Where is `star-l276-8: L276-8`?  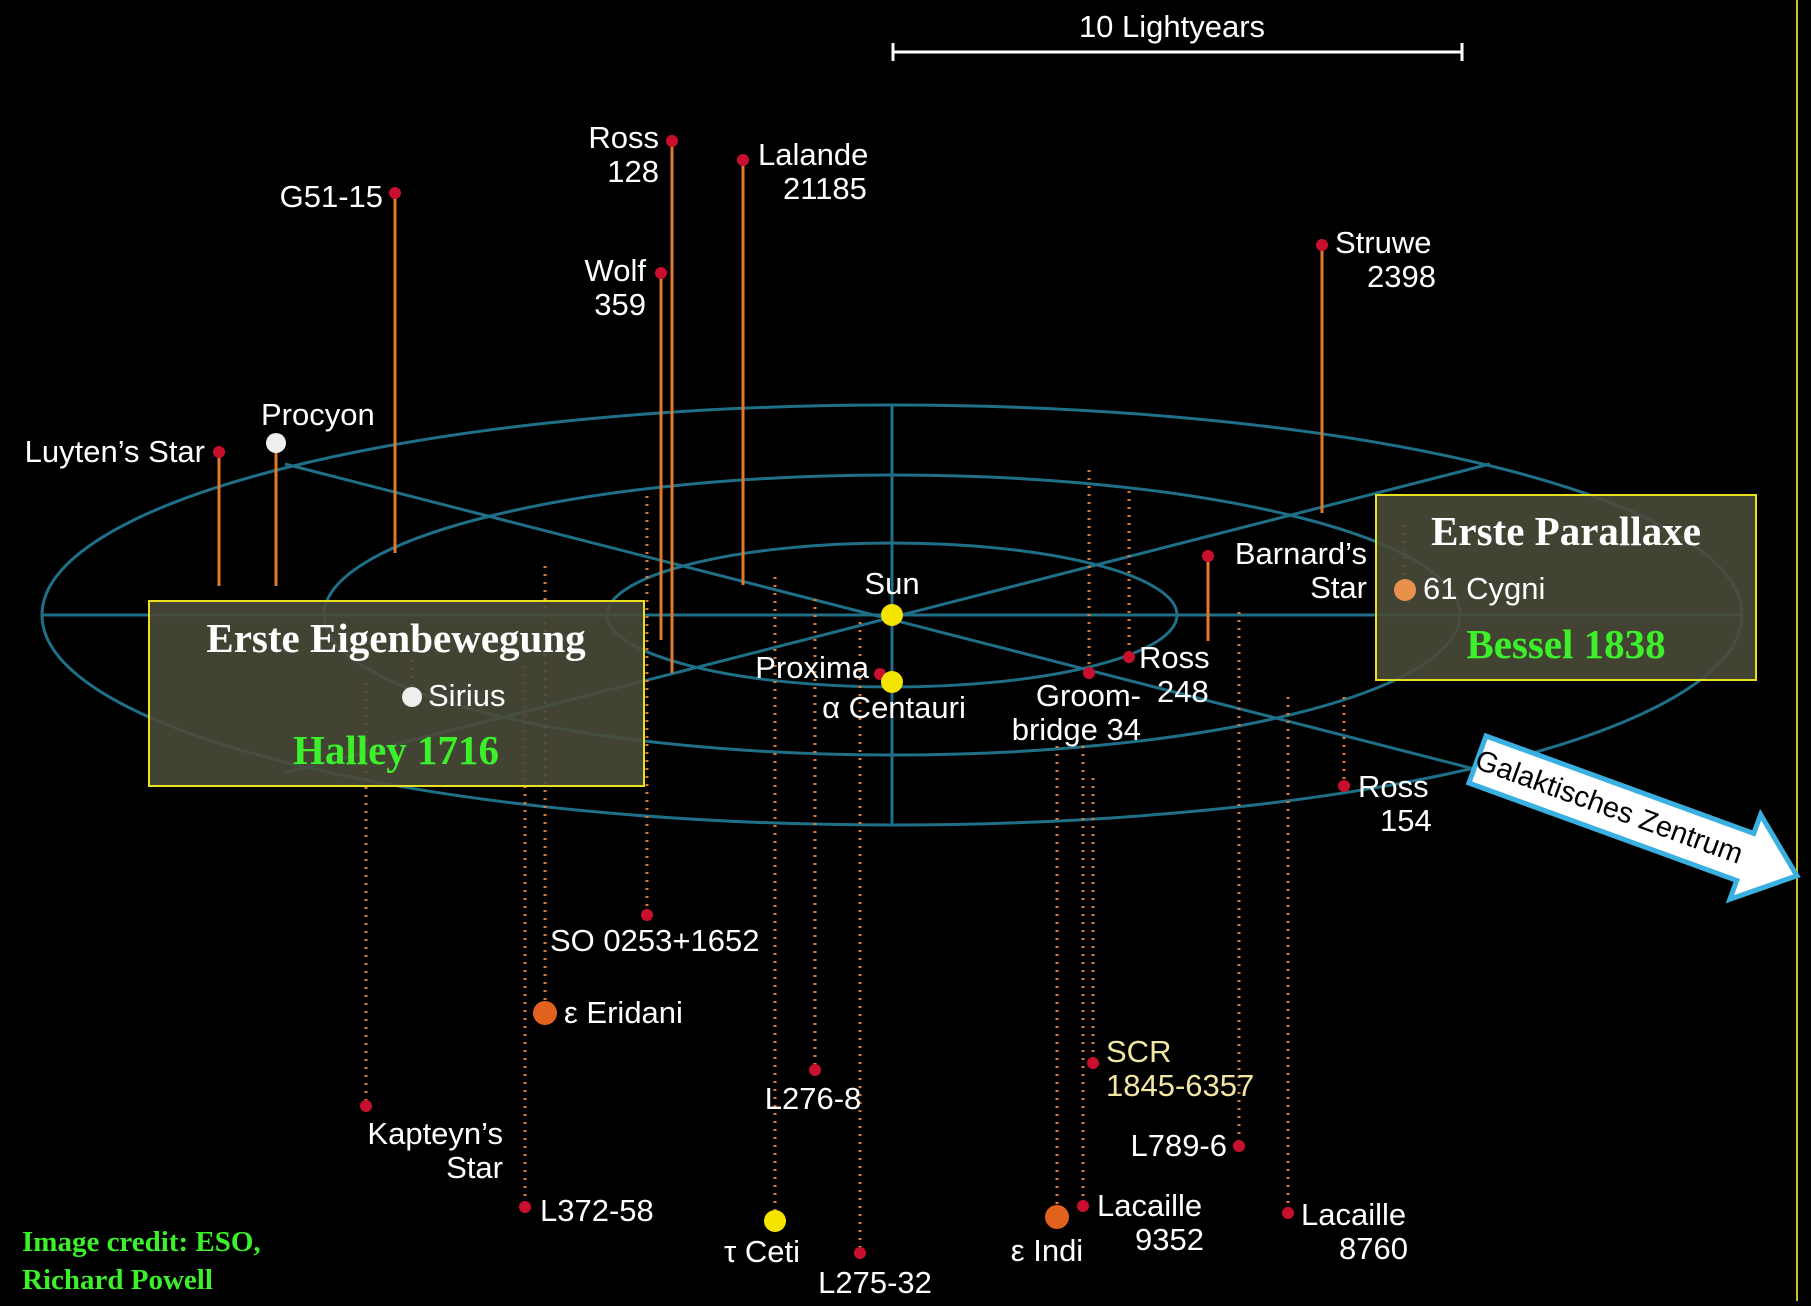 star-l276-8: L276-8 is located at coordinates (813, 1090).